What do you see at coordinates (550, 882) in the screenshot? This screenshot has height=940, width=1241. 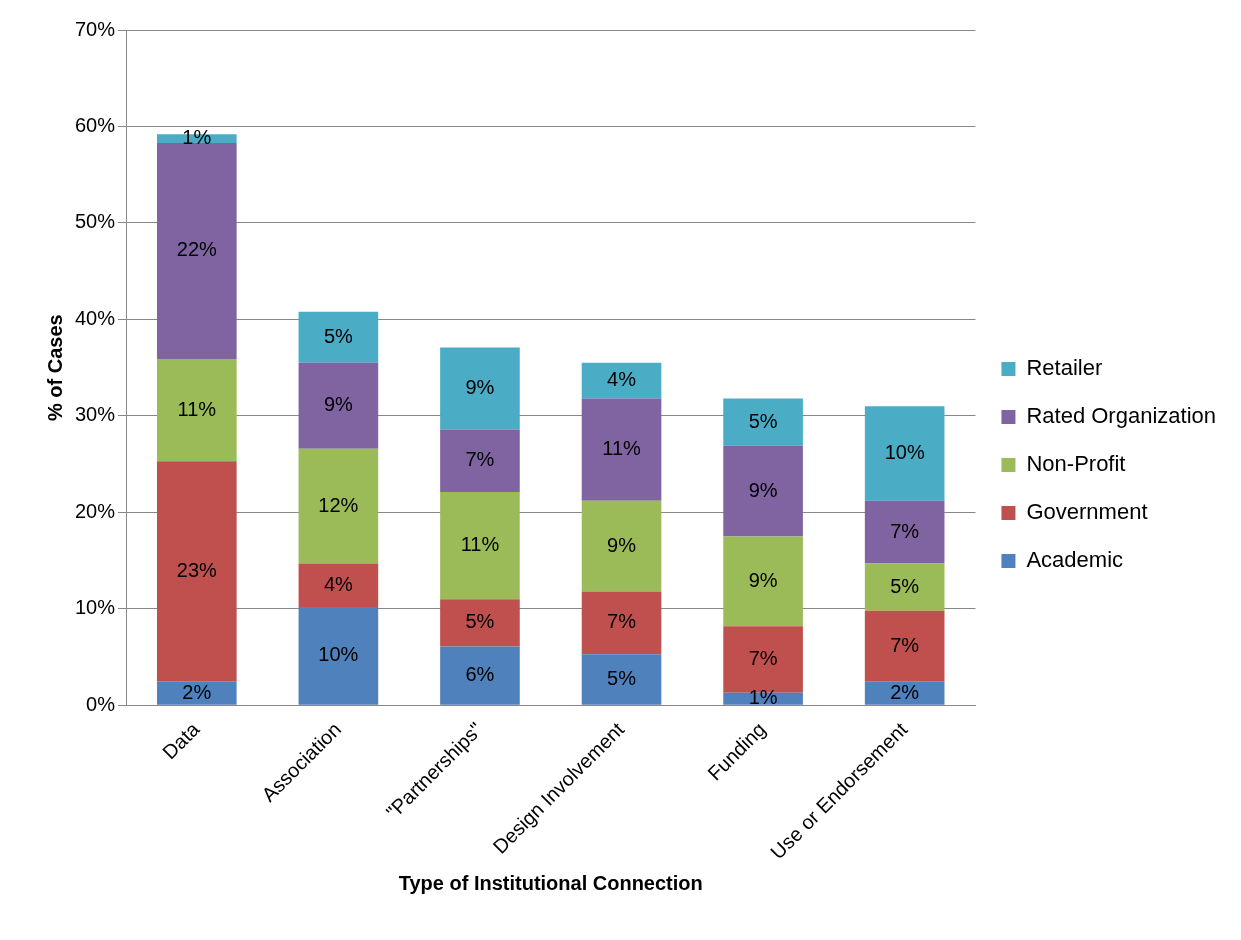 I see `x-axis-title: Type of Institutional Connection` at bounding box center [550, 882].